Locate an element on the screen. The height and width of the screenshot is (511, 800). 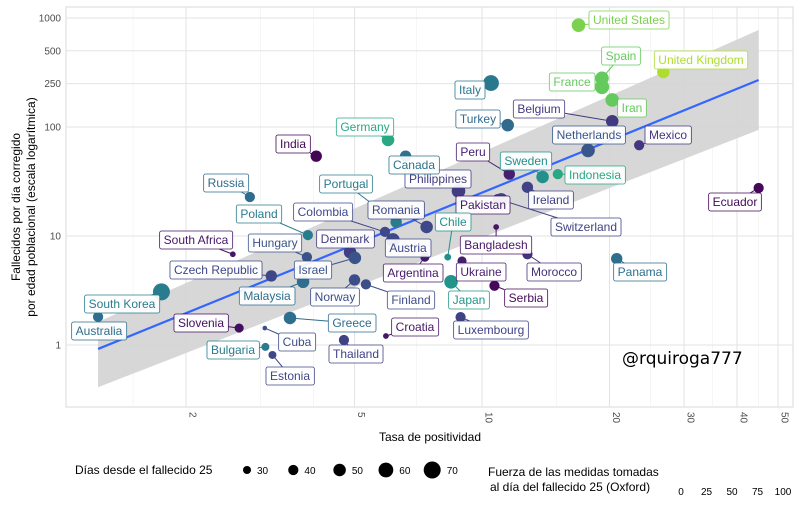
label-south-africa: South Africa is located at coordinates (196, 240).